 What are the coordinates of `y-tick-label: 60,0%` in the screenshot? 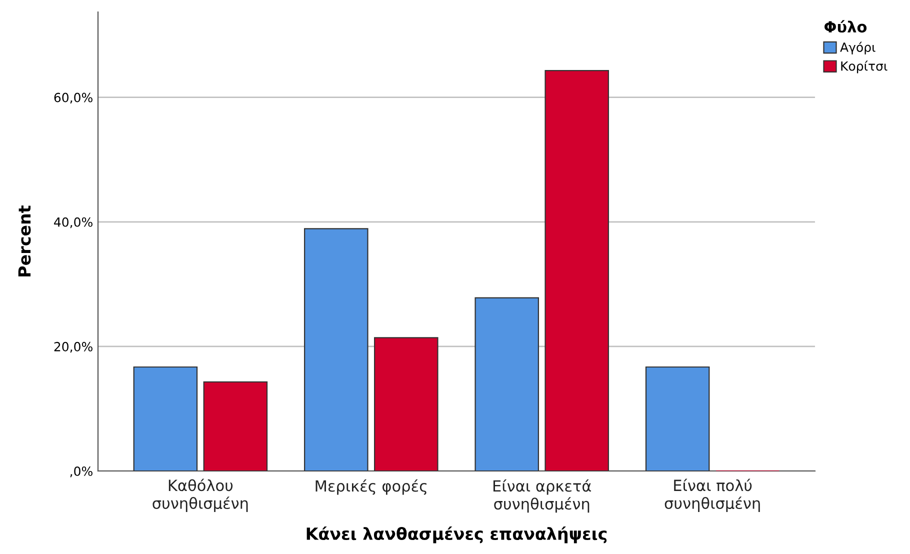 It's located at (73, 98).